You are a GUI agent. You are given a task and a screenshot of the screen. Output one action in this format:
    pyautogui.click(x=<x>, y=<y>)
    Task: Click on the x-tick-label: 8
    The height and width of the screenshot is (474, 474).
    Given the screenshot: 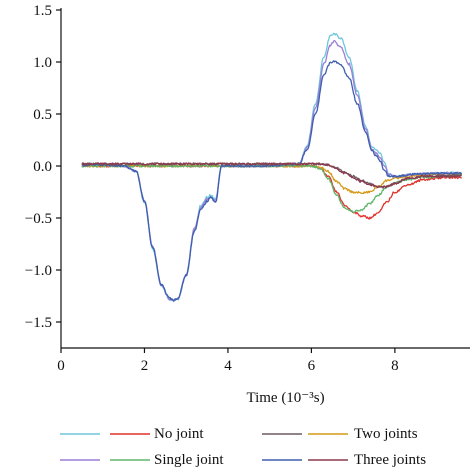 What is the action you would take?
    pyautogui.click(x=395, y=366)
    